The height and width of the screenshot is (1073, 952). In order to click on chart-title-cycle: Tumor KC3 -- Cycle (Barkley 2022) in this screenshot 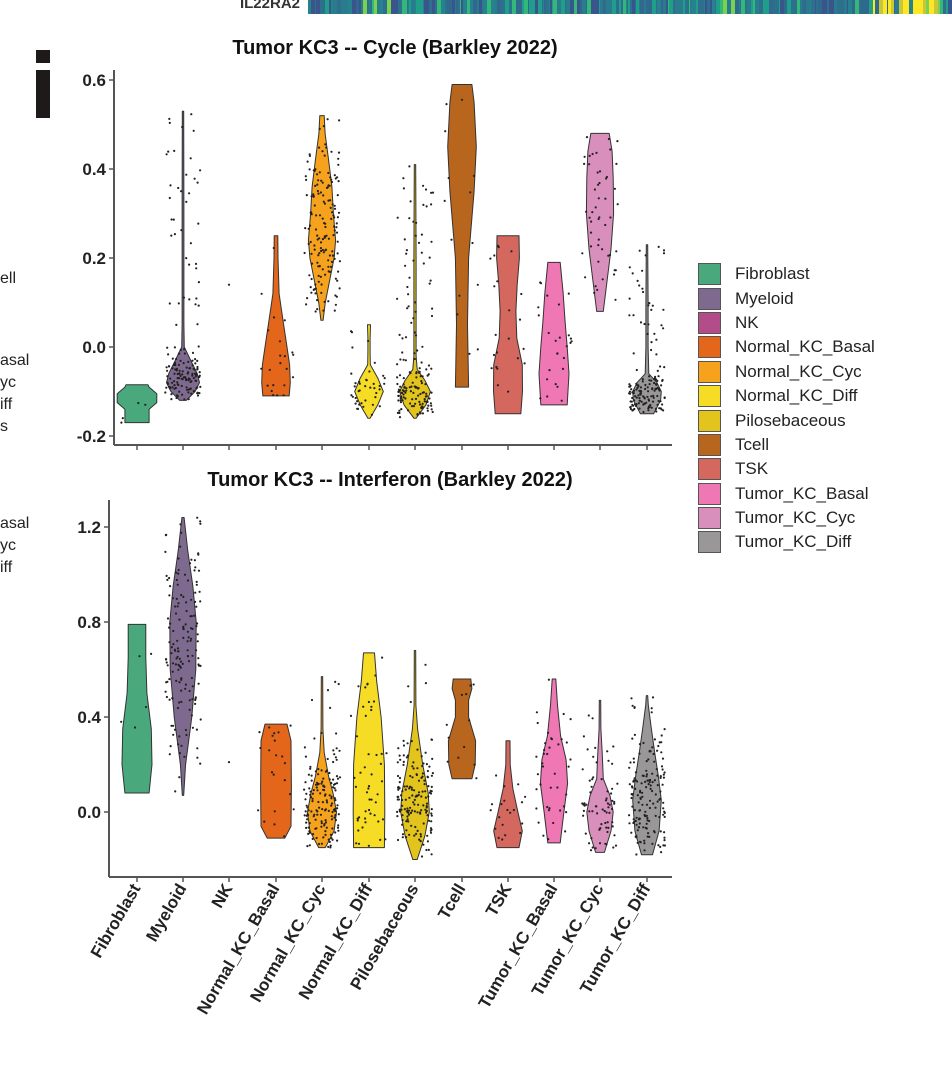, I will do `click(394, 48)`.